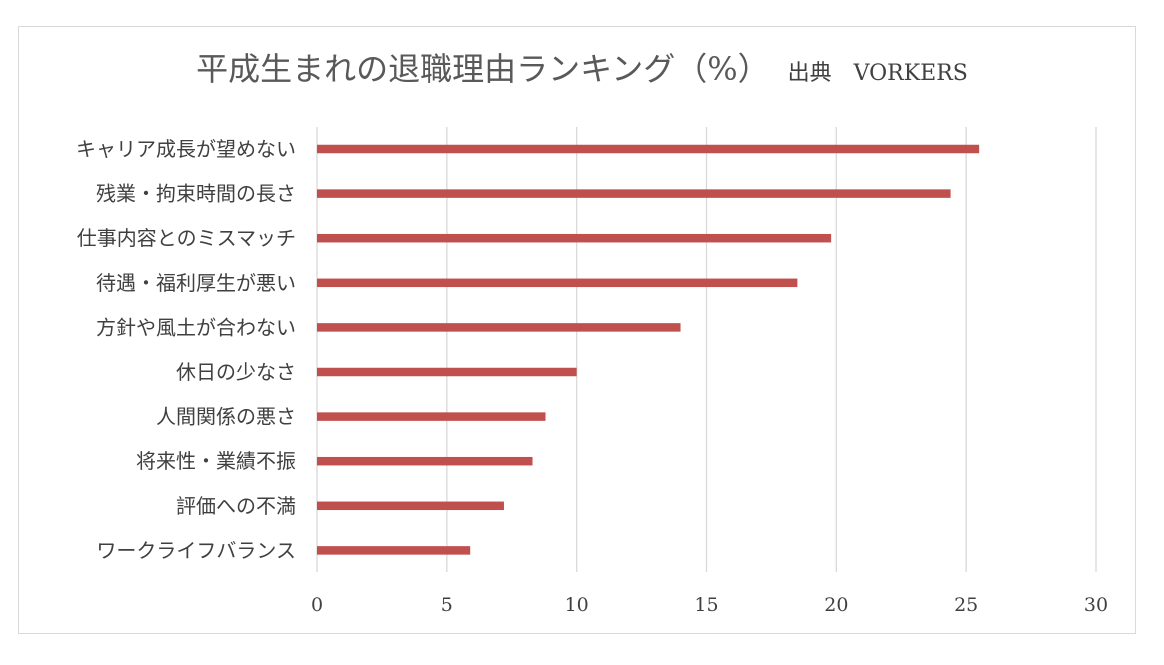  I want to click on x-tick-label: 5, so click(447, 605).